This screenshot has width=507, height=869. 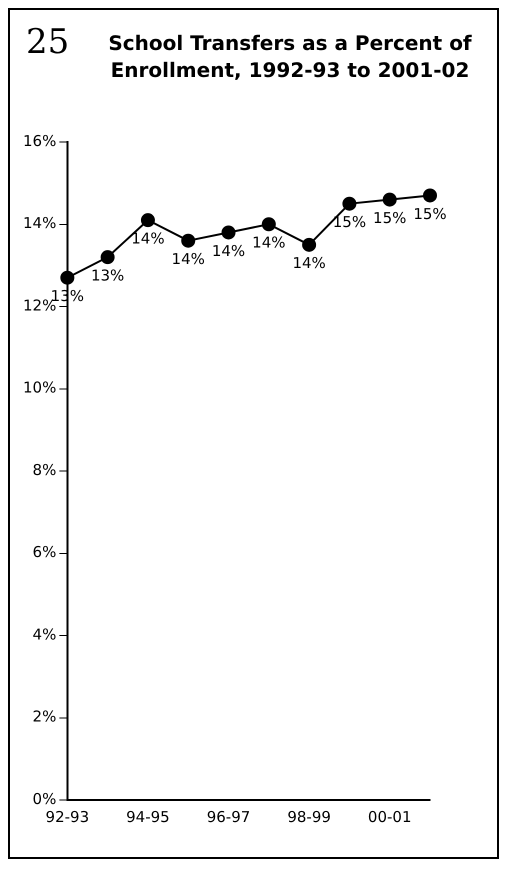 What do you see at coordinates (148, 817) in the screenshot?
I see `x-tick-label: 94-95` at bounding box center [148, 817].